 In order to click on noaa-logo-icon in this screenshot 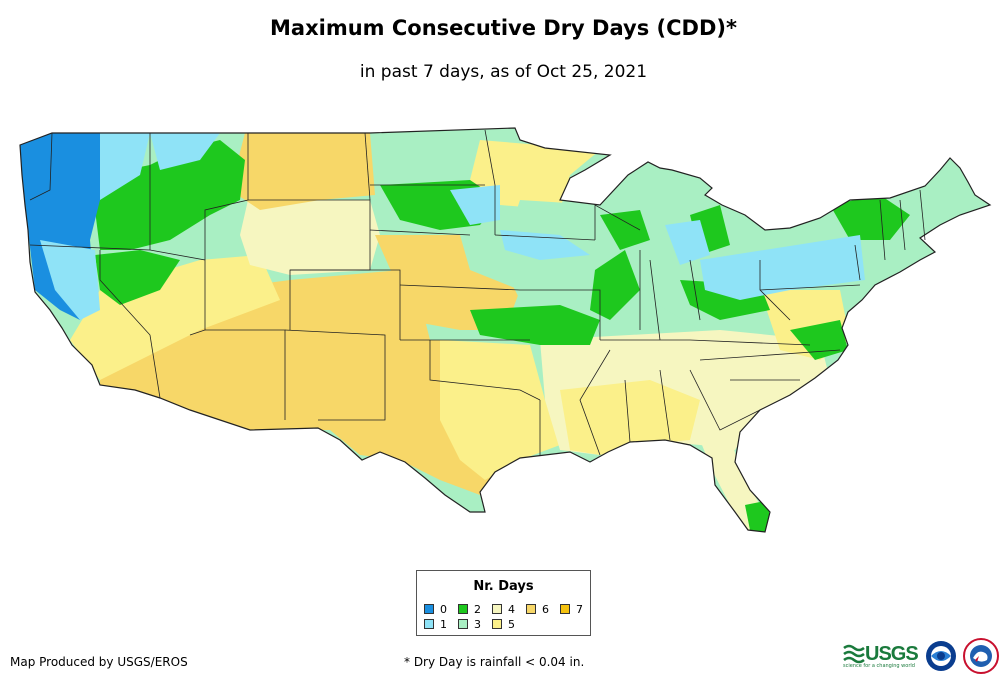, I will do `click(941, 656)`.